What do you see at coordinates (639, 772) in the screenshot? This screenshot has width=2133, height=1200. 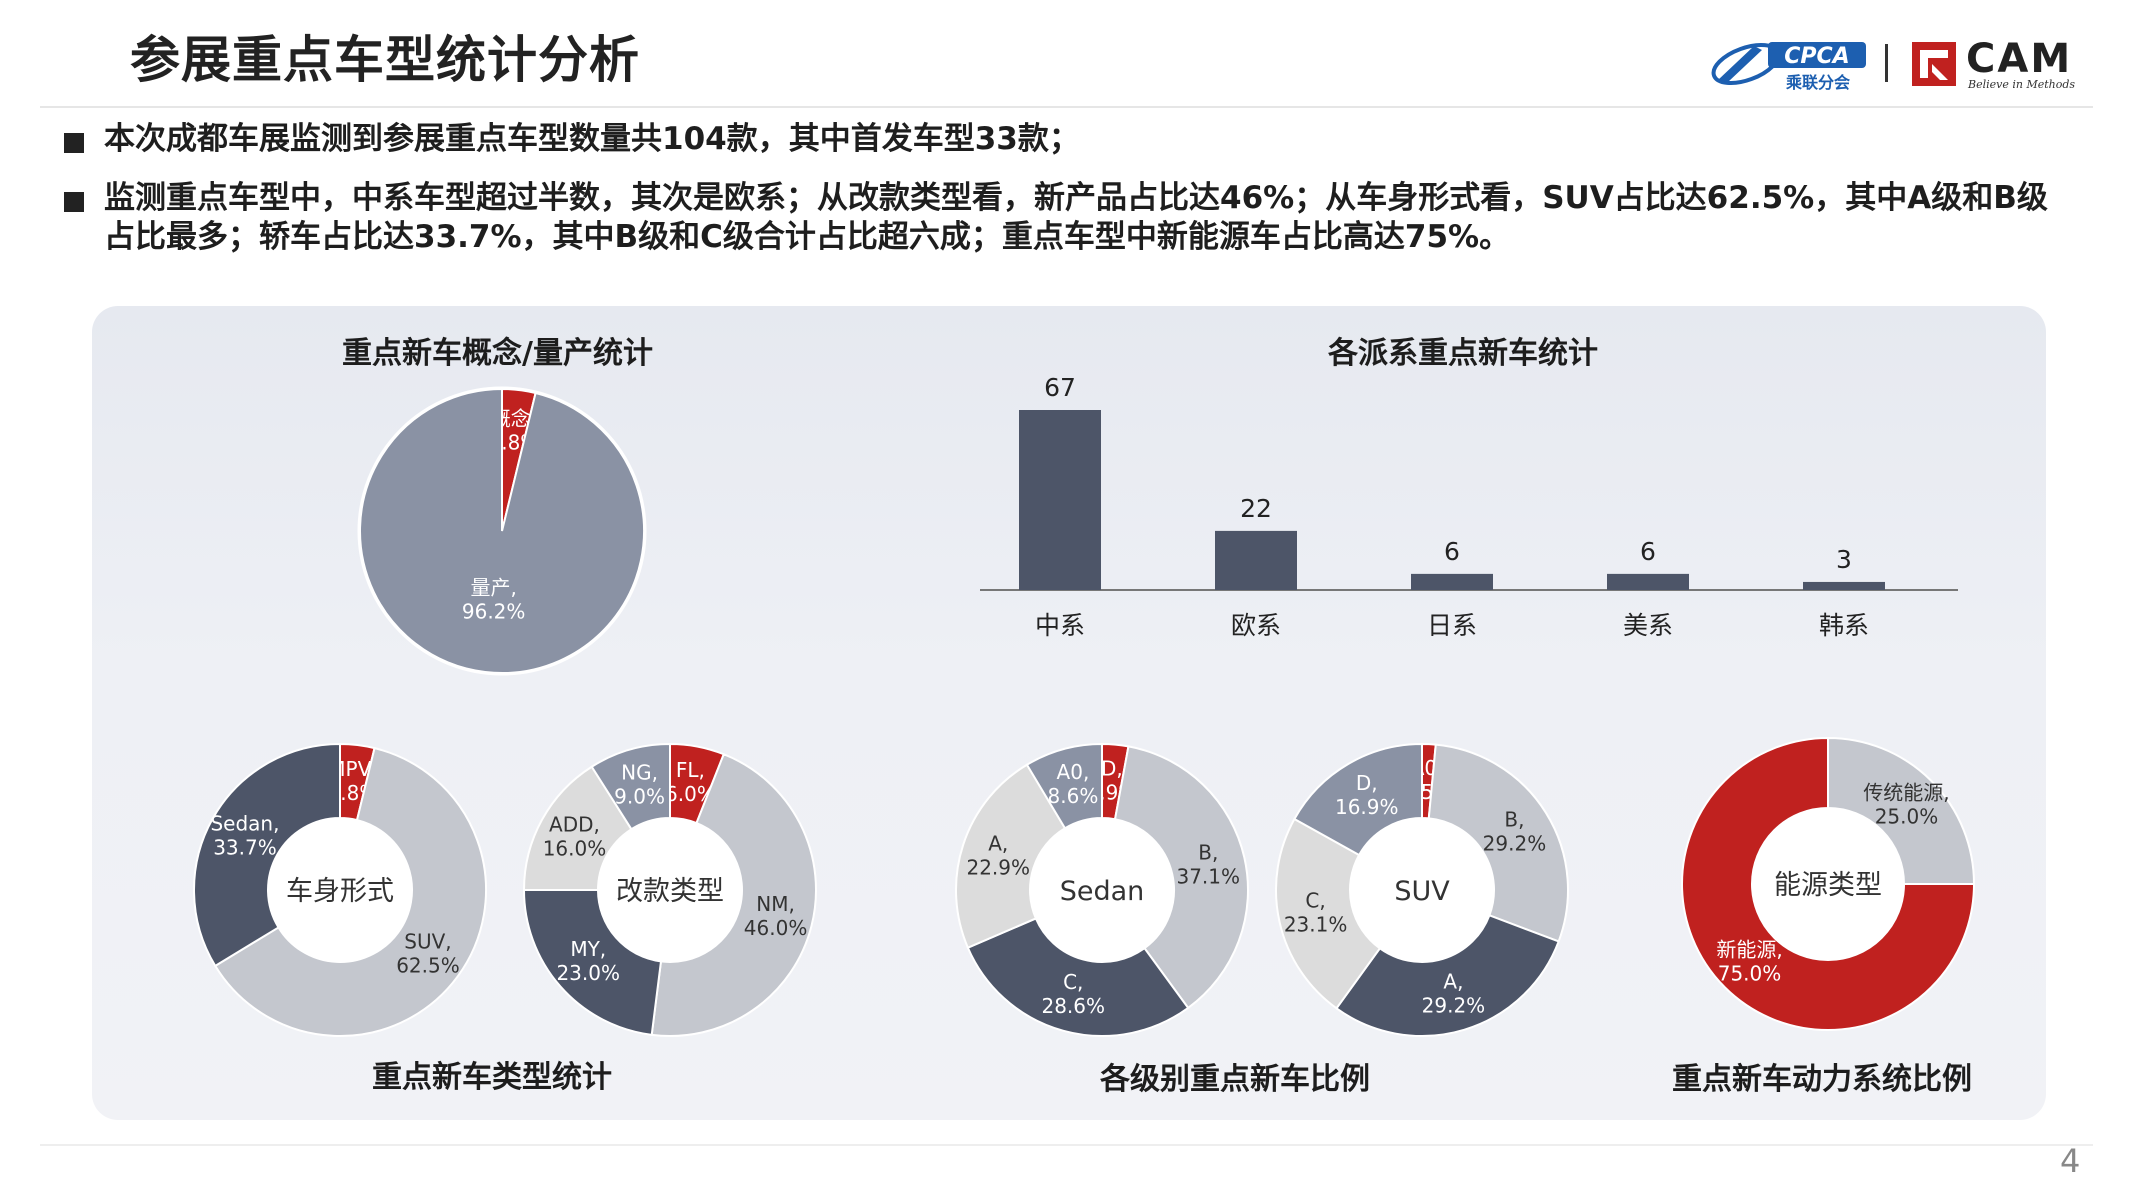 I see `modification-label-NG: NG,` at bounding box center [639, 772].